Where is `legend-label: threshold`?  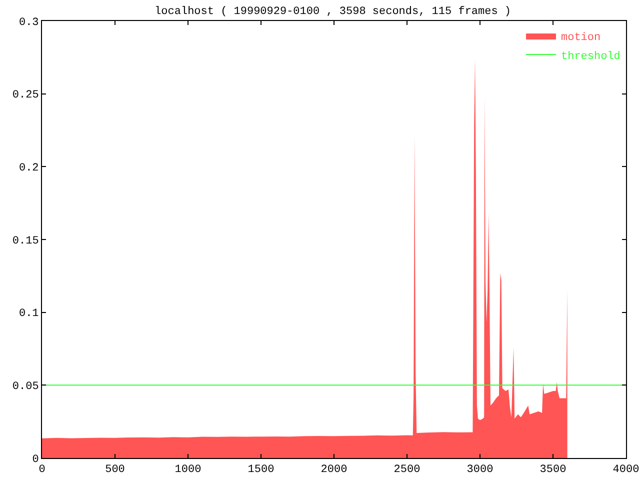 legend-label: threshold is located at coordinates (590, 56).